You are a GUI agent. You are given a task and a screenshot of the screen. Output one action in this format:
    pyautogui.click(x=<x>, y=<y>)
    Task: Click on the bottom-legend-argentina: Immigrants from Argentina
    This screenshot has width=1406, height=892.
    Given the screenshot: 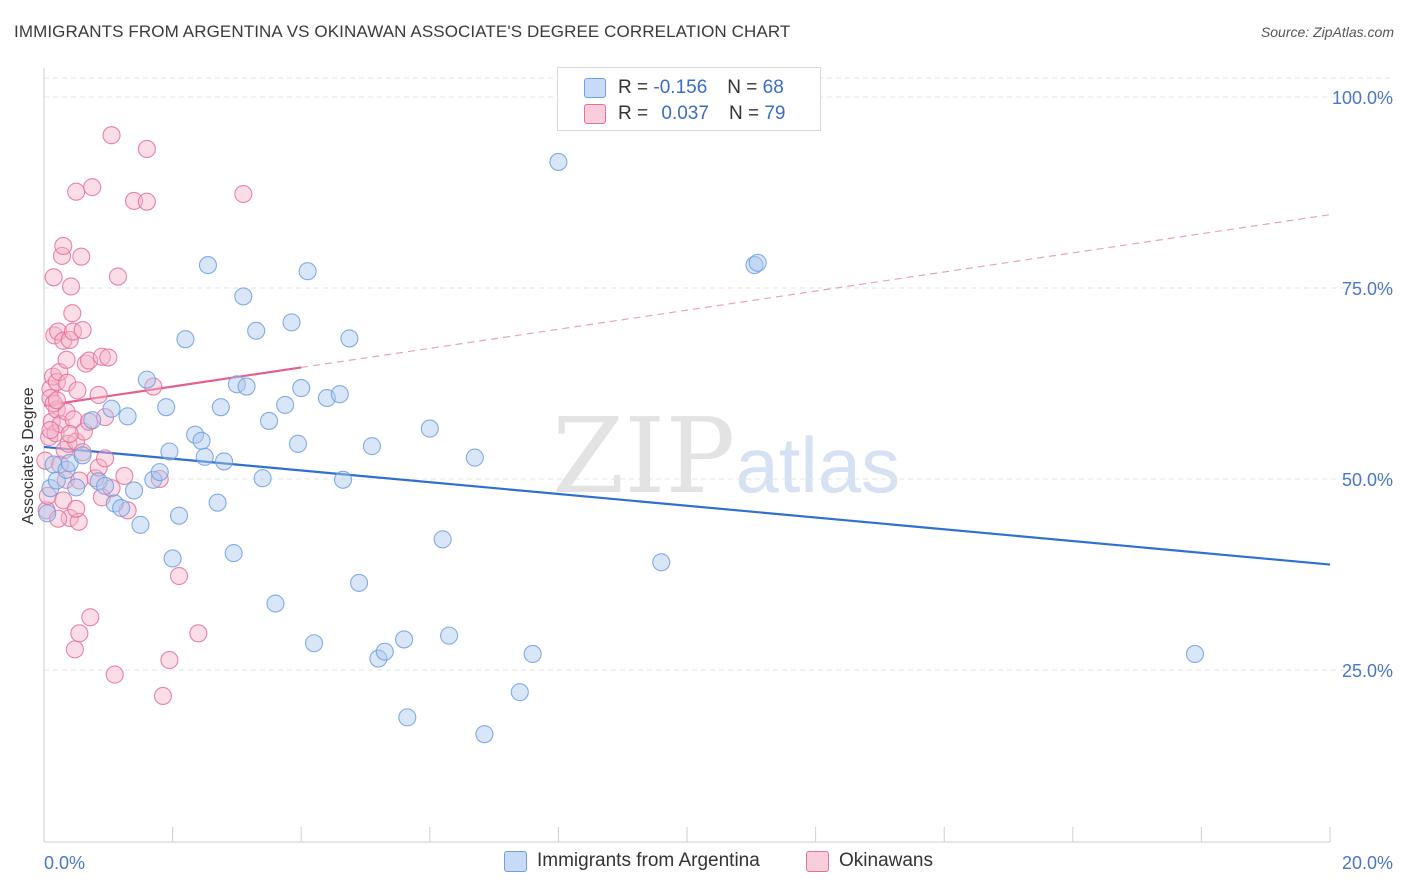 What is the action you would take?
    pyautogui.click(x=632, y=861)
    